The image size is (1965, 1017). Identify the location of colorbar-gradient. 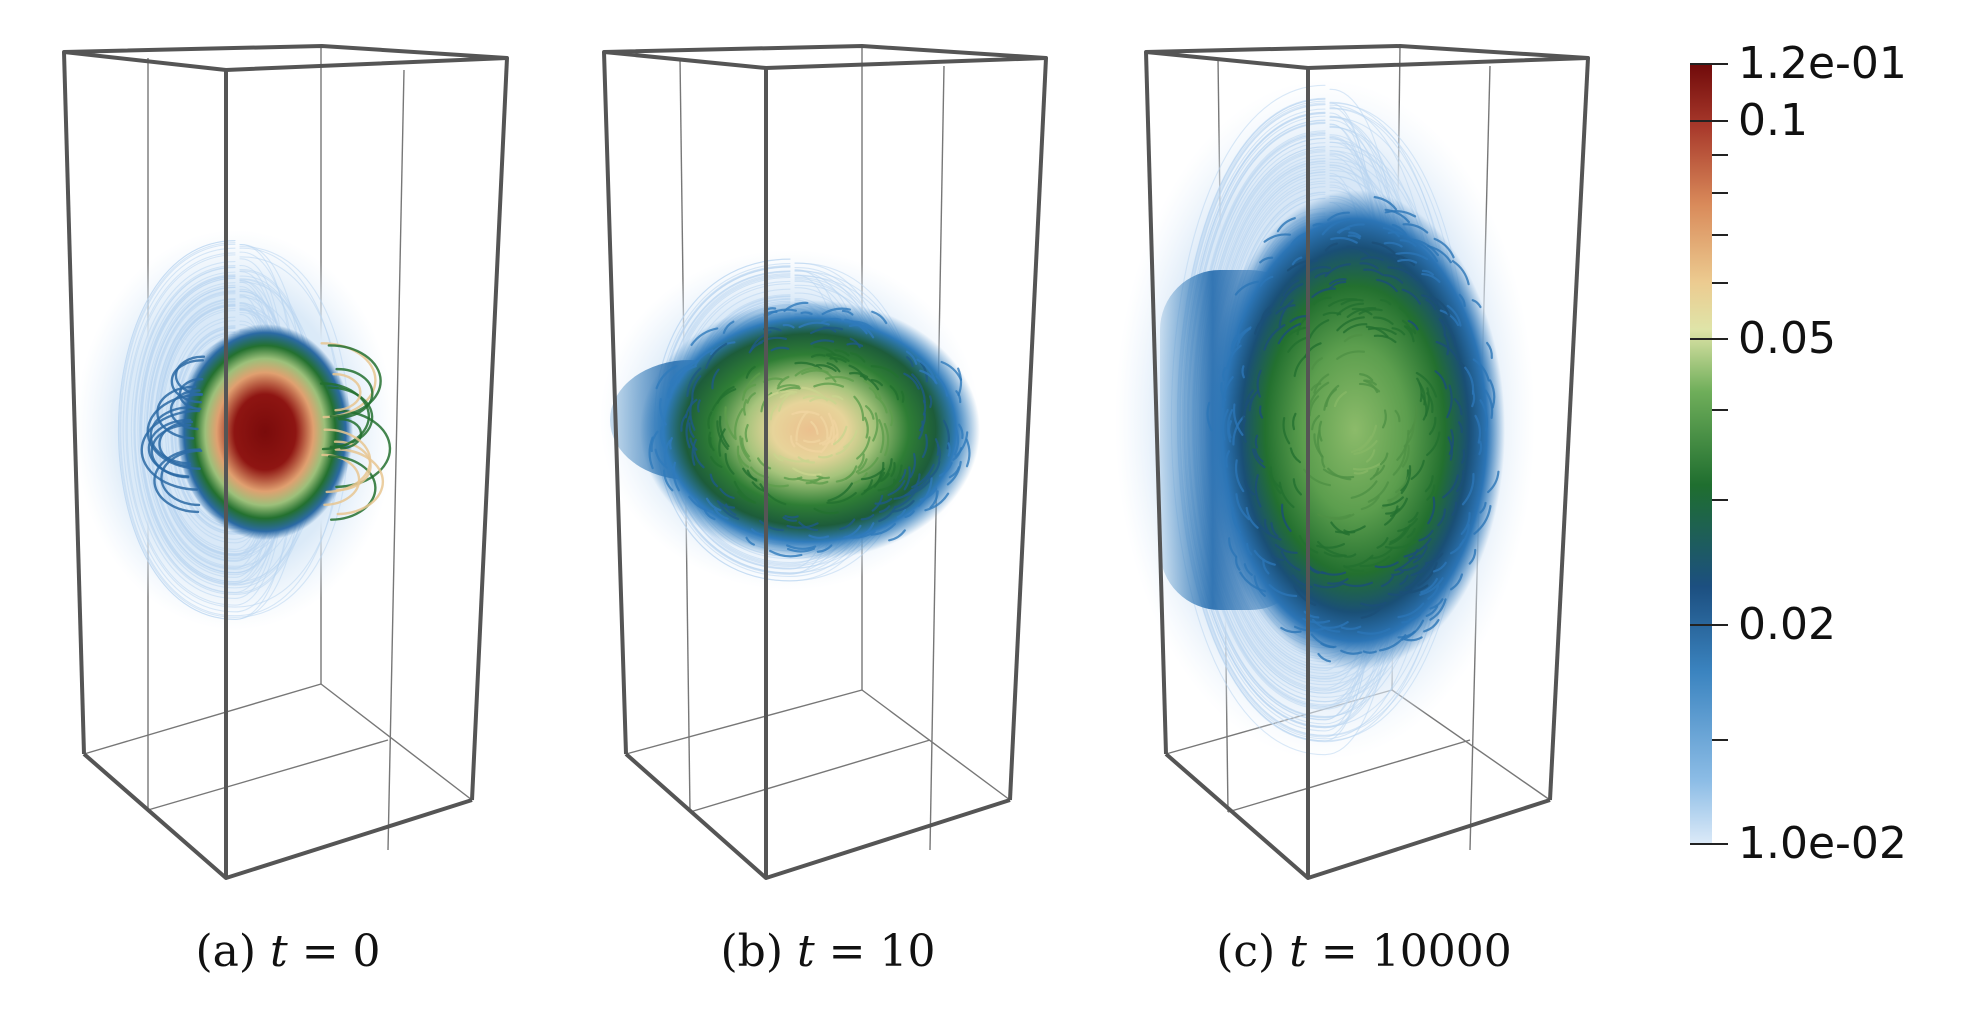
(1701, 454).